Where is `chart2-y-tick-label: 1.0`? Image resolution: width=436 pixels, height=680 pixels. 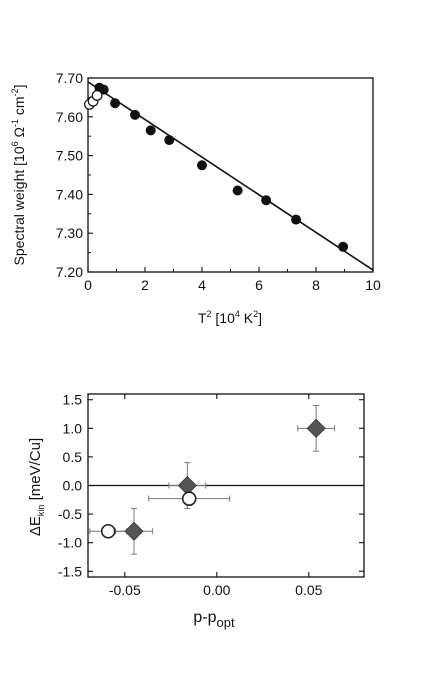 chart2-y-tick-label: 1.0 is located at coordinates (73, 428).